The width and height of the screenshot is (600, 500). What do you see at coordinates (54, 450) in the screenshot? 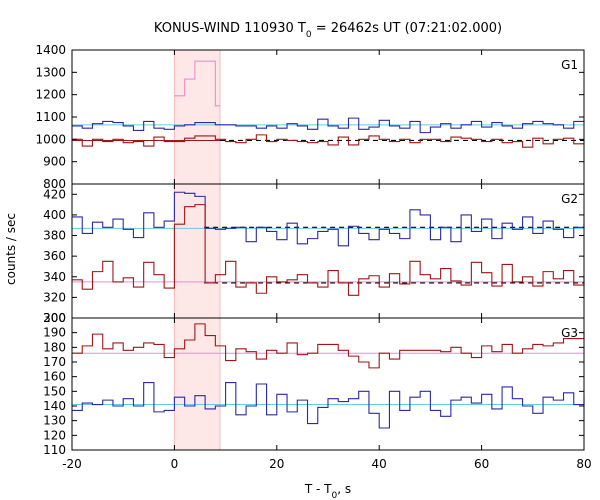
I see `g3-ytick-label: 110` at bounding box center [54, 450].